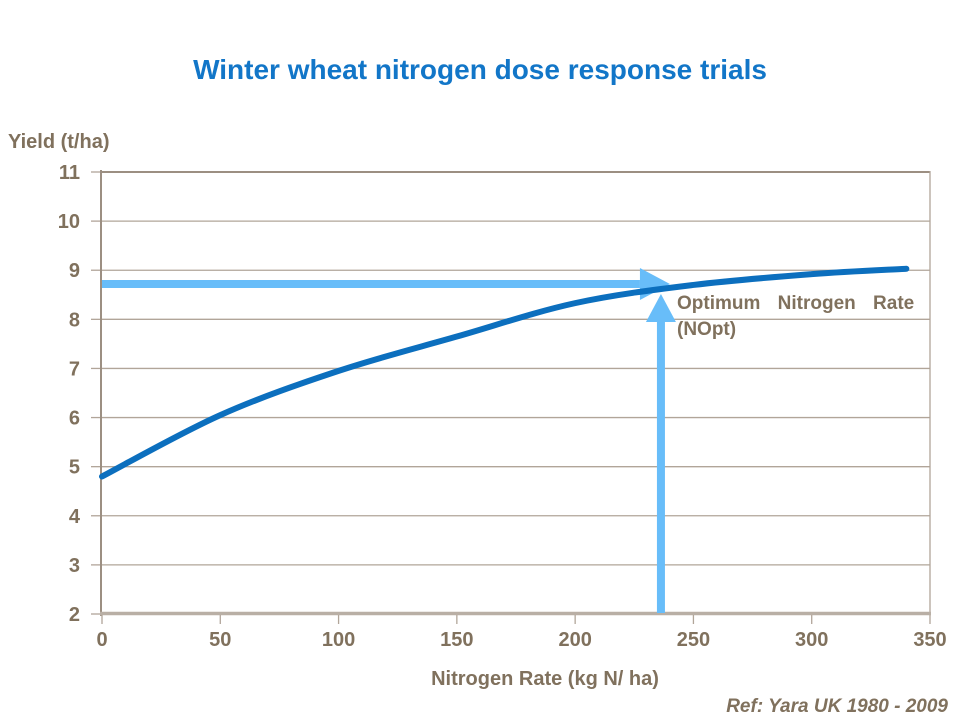 Image resolution: width=960 pixels, height=720 pixels. What do you see at coordinates (574, 640) in the screenshot?
I see `x-tick-label-200: 200` at bounding box center [574, 640].